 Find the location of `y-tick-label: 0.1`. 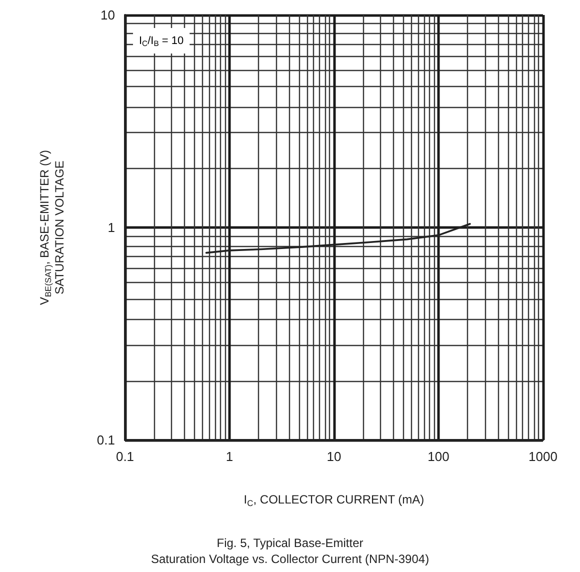

y-tick-label: 0.1 is located at coordinates (105, 440).